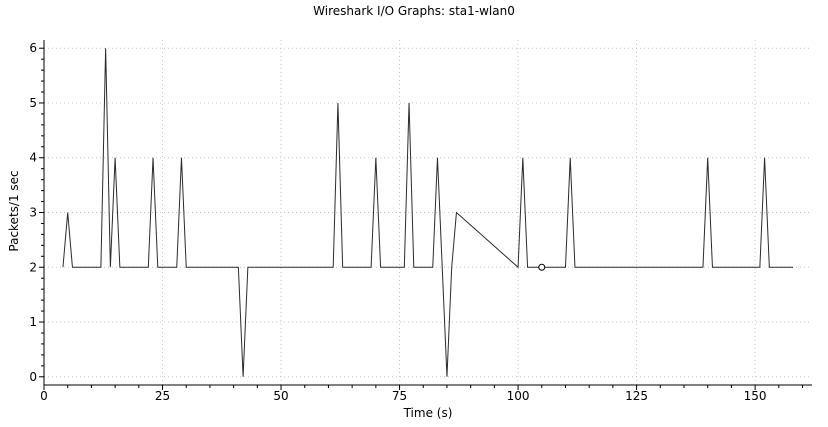 The height and width of the screenshot is (427, 828). I want to click on cursor-marker, so click(542, 267).